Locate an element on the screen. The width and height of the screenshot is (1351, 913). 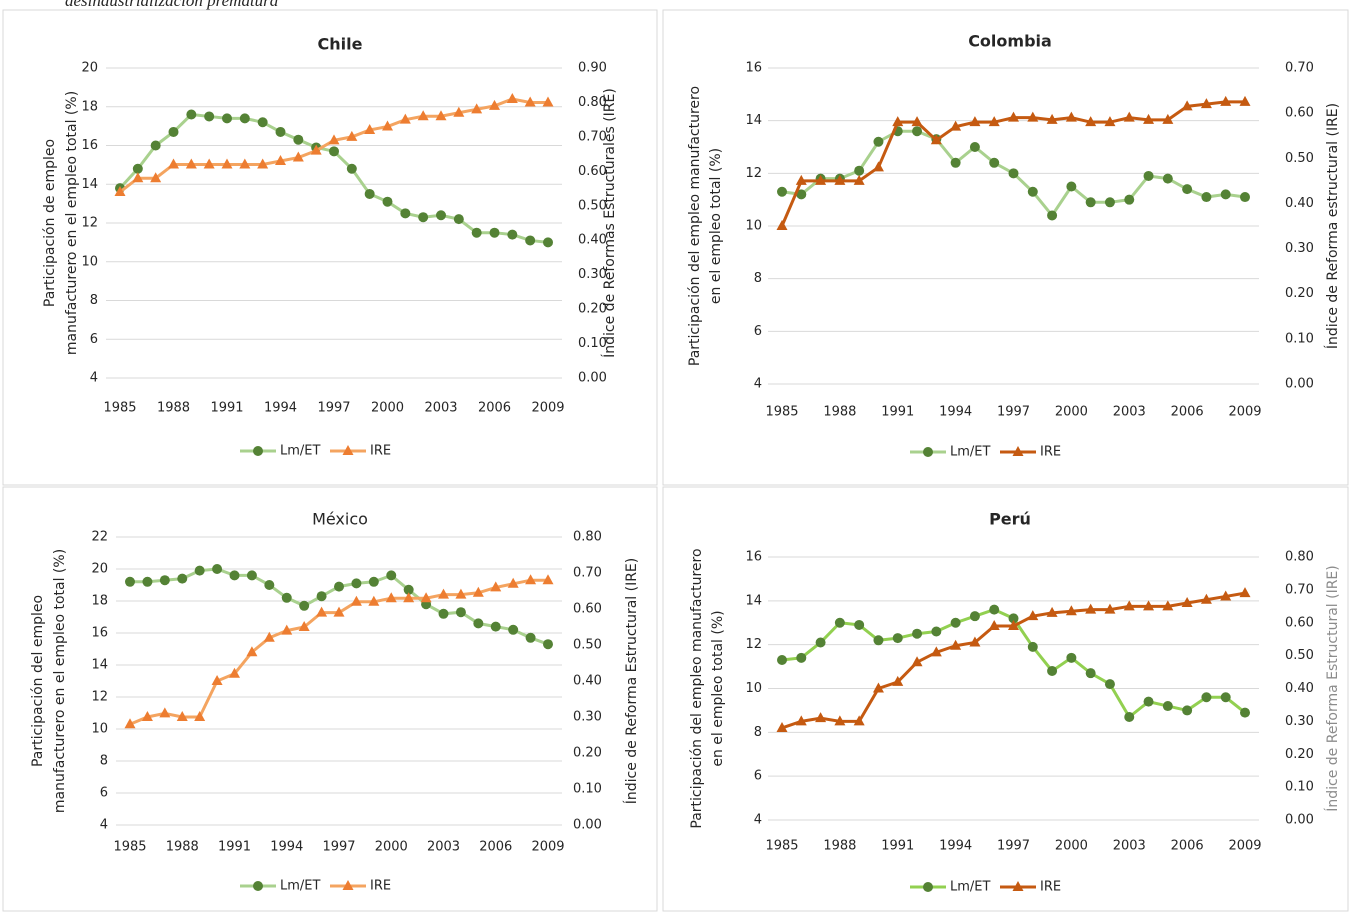
y-axis-label: Participación del empleo is located at coordinates (38, 681).